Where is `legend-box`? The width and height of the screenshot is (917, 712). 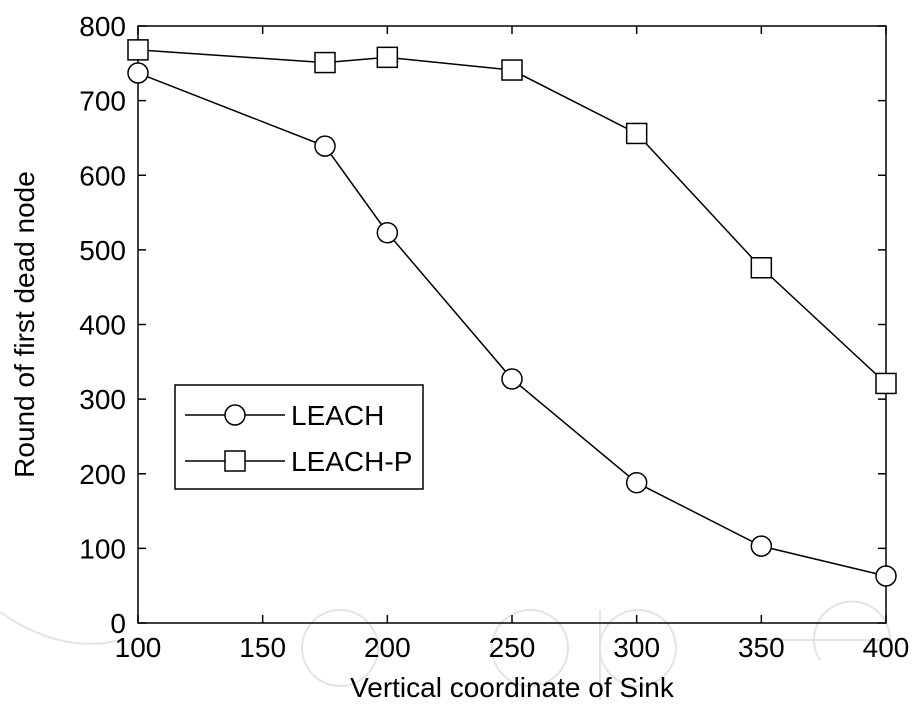
legend-box is located at coordinates (299, 437).